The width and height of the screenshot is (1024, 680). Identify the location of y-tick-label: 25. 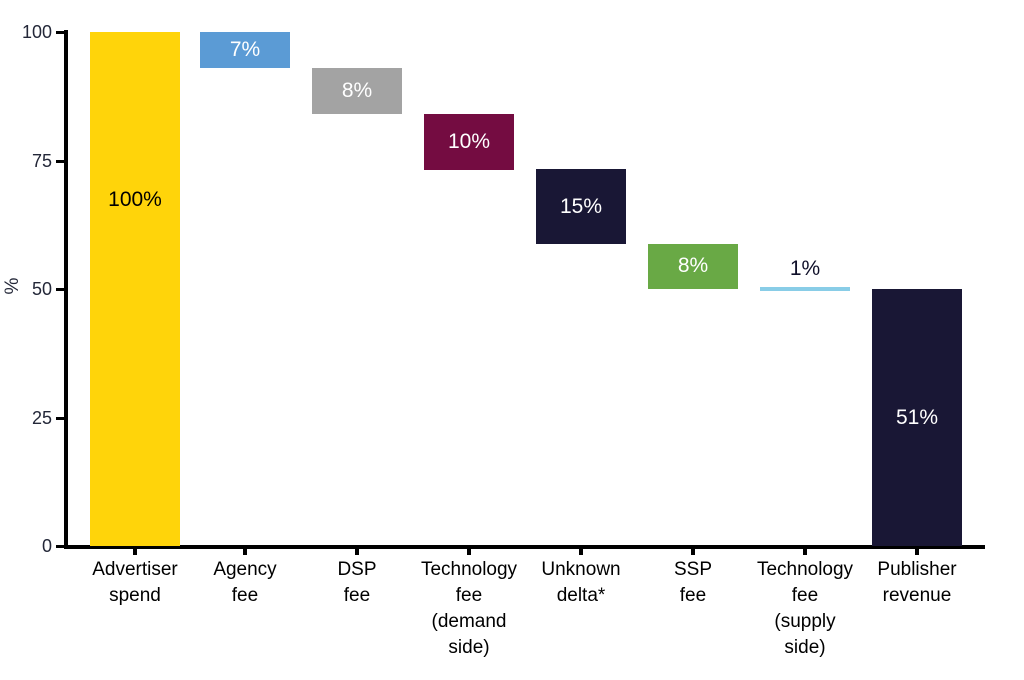
(41, 417).